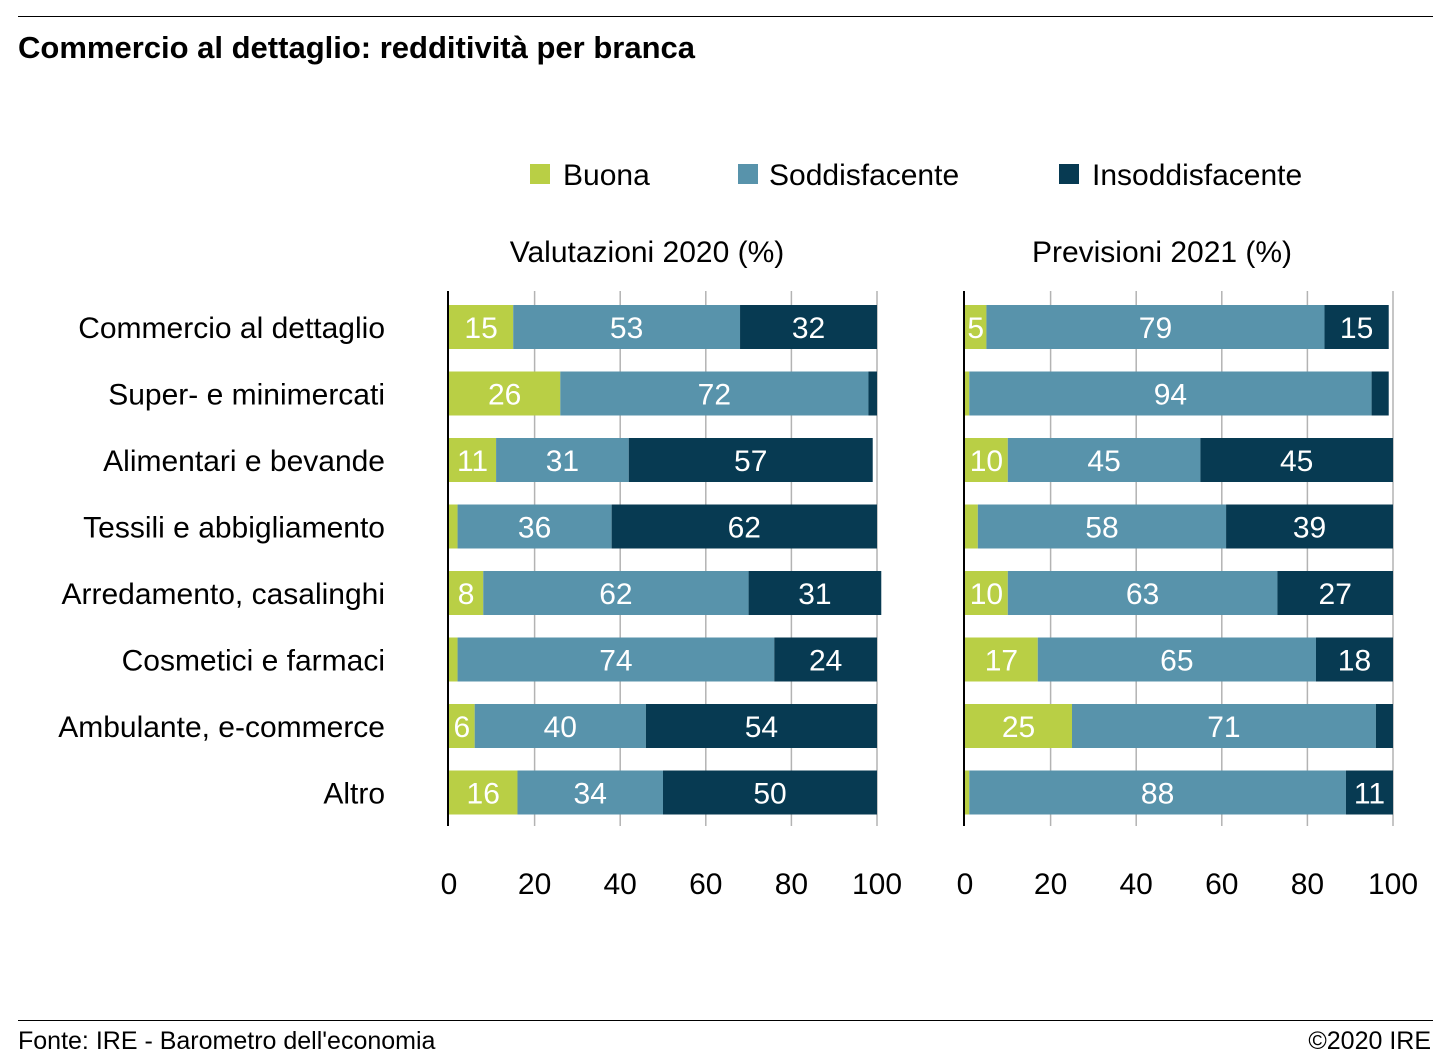  Describe the element at coordinates (354, 794) in the screenshot. I see `category-label: Altro` at that location.